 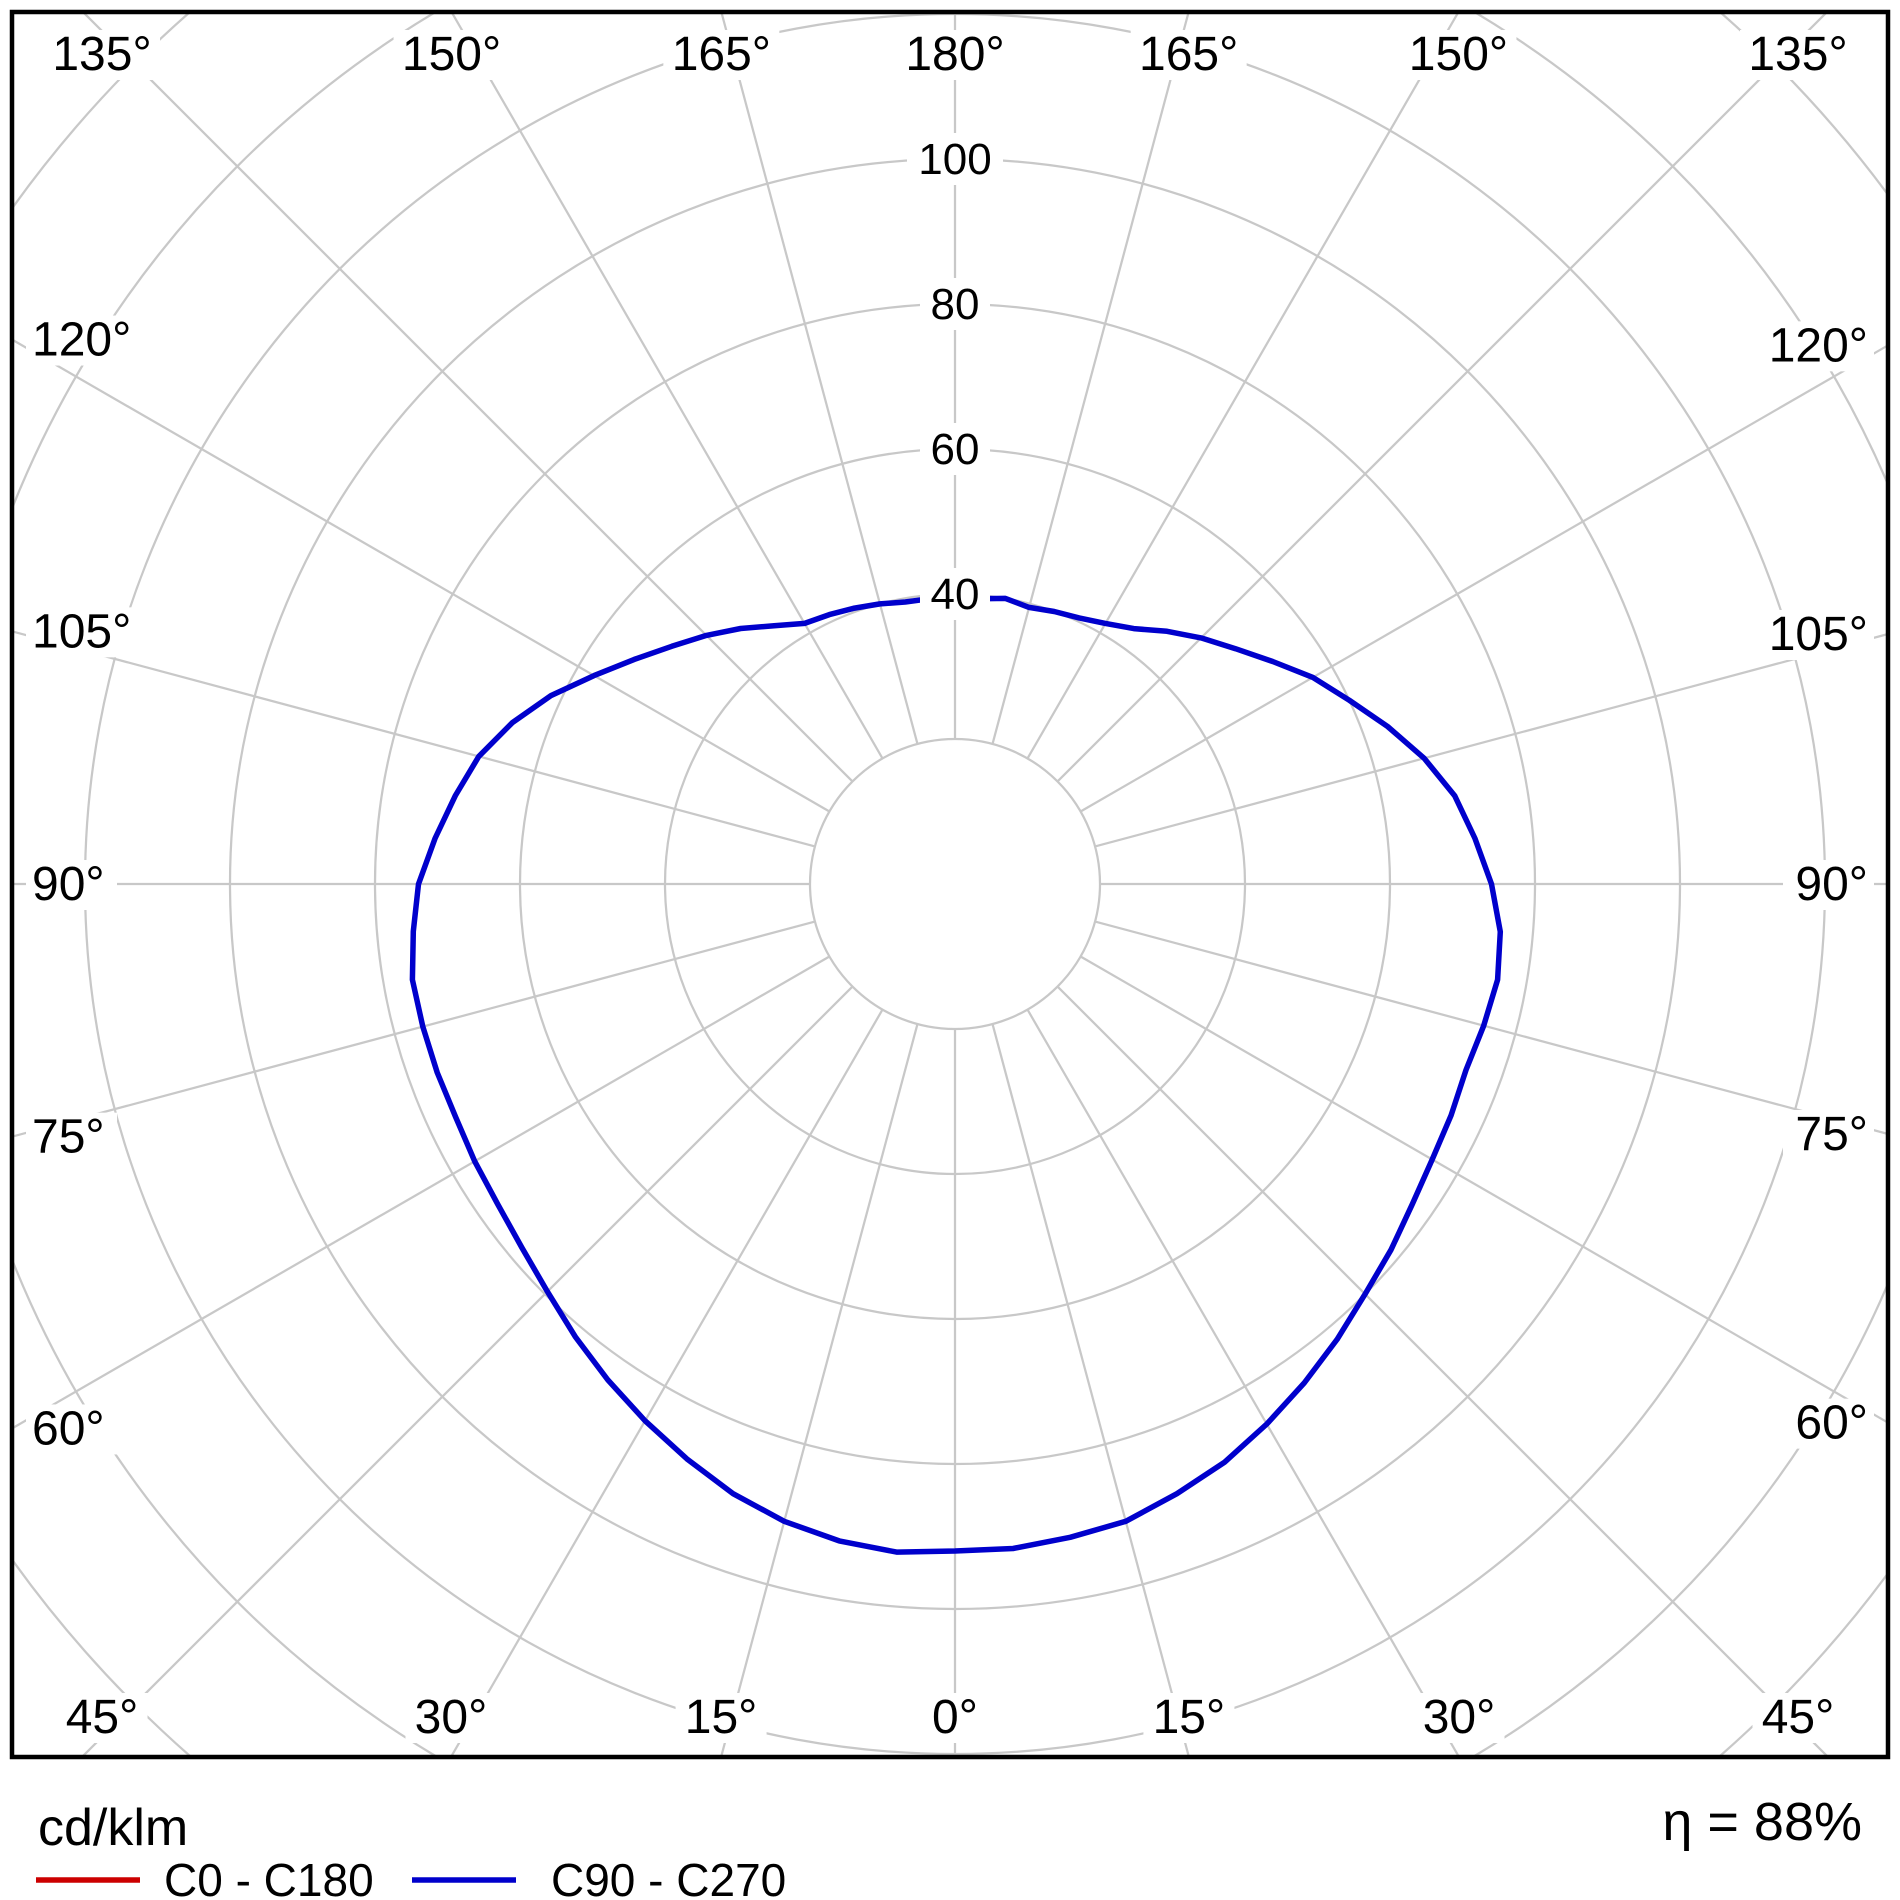 I want to click on radial-tick-label: 40, so click(x=955, y=594).